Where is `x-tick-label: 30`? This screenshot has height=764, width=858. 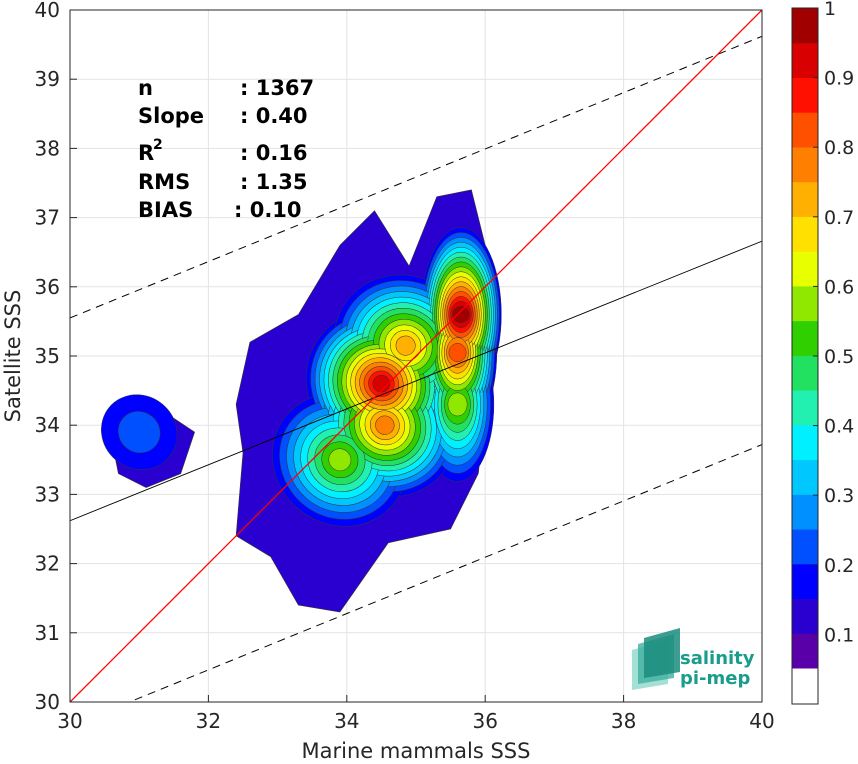 x-tick-label: 30 is located at coordinates (69, 721).